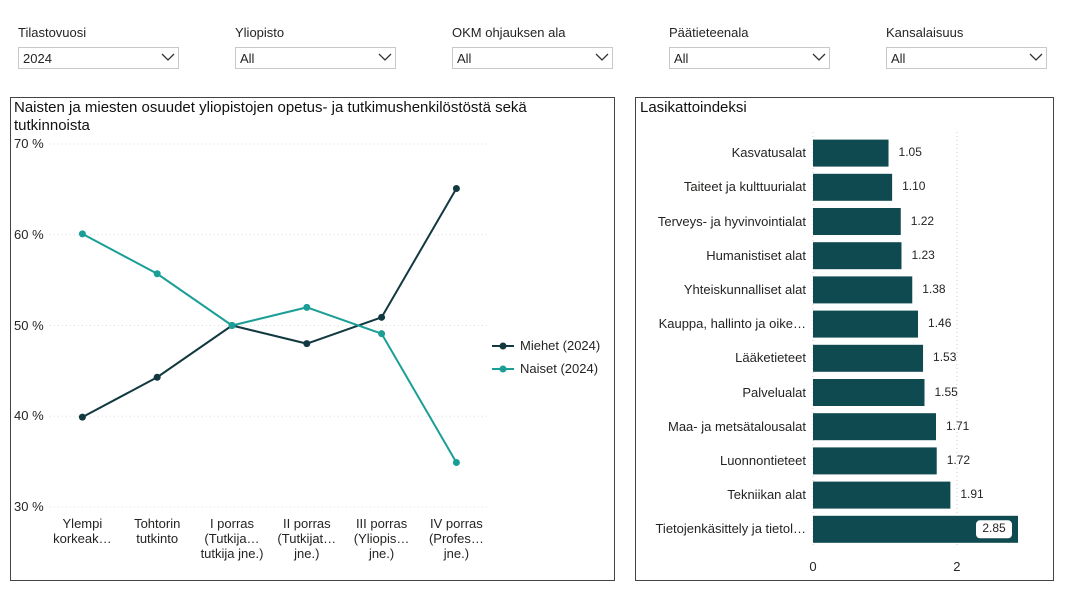  I want to click on value-label: 1.71, so click(958, 425).